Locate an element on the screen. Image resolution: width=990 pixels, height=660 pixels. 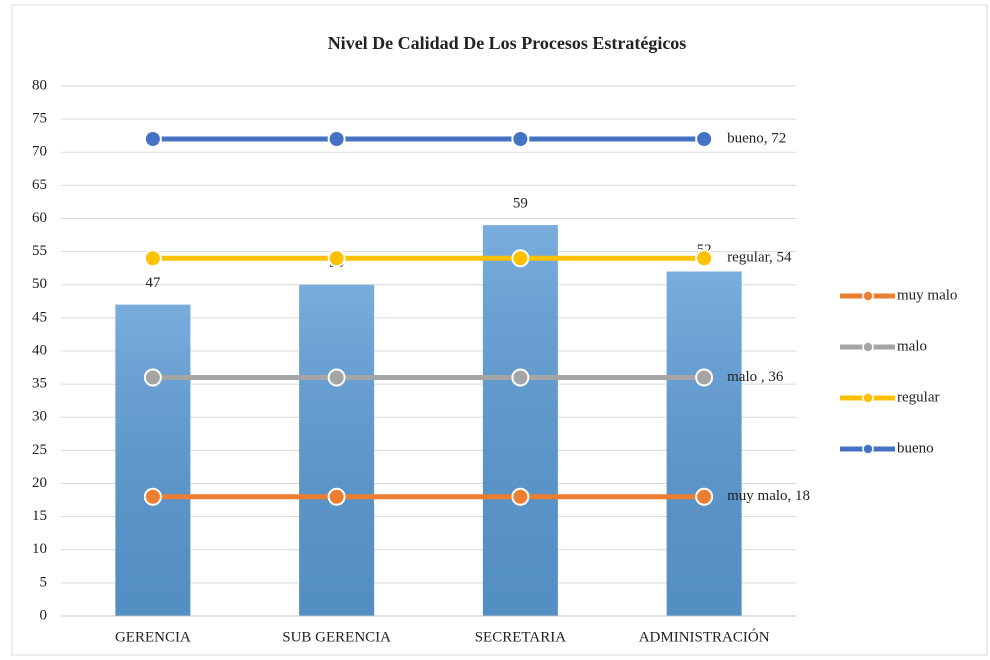
y-tick-label: 75 is located at coordinates (39, 119).